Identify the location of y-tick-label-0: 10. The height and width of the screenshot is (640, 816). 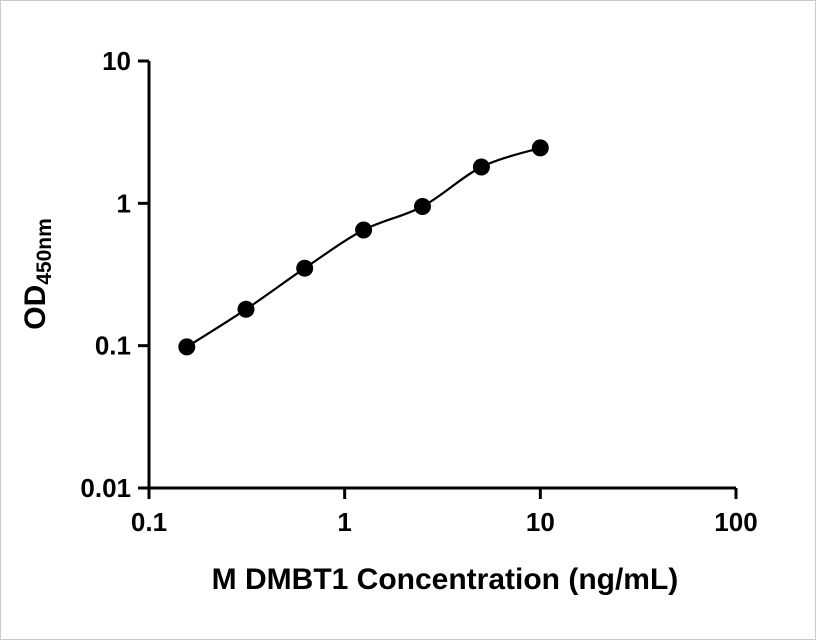
(116, 61).